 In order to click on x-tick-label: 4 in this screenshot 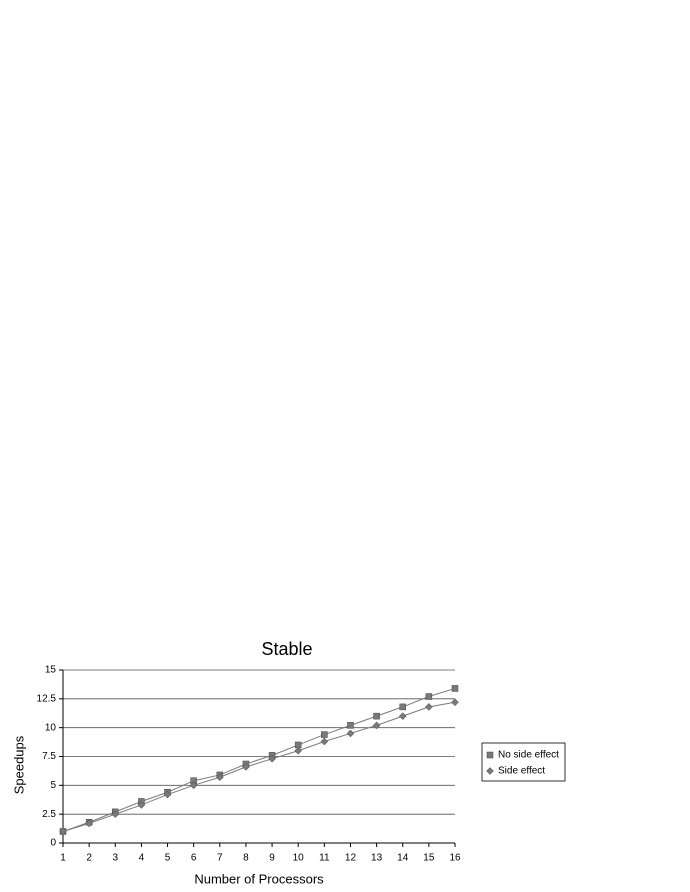, I will do `click(142, 858)`.